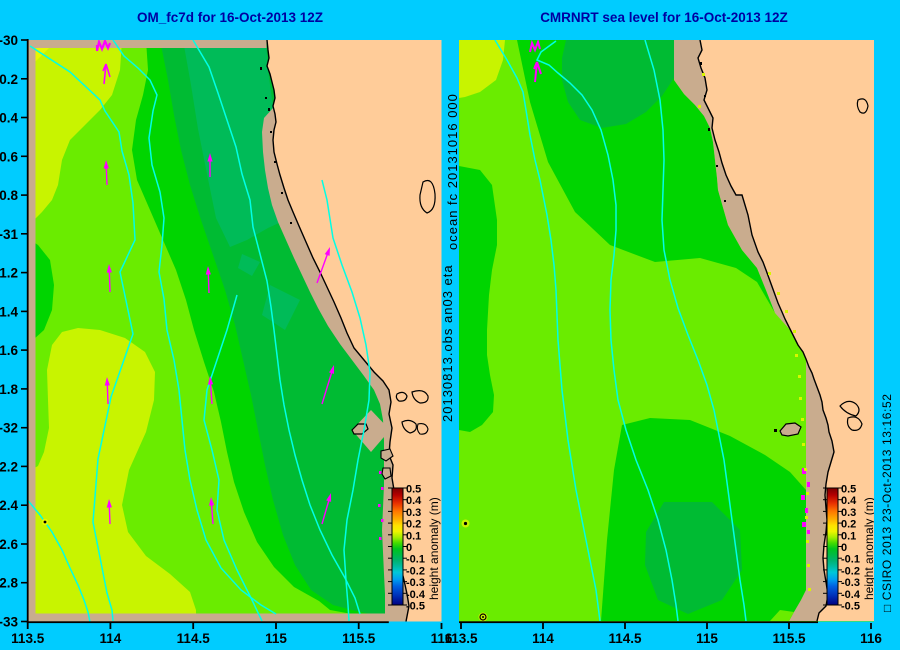  Describe the element at coordinates (447, 343) in the screenshot. I see `svg-text: 20130813.obs an03 eta` at that location.